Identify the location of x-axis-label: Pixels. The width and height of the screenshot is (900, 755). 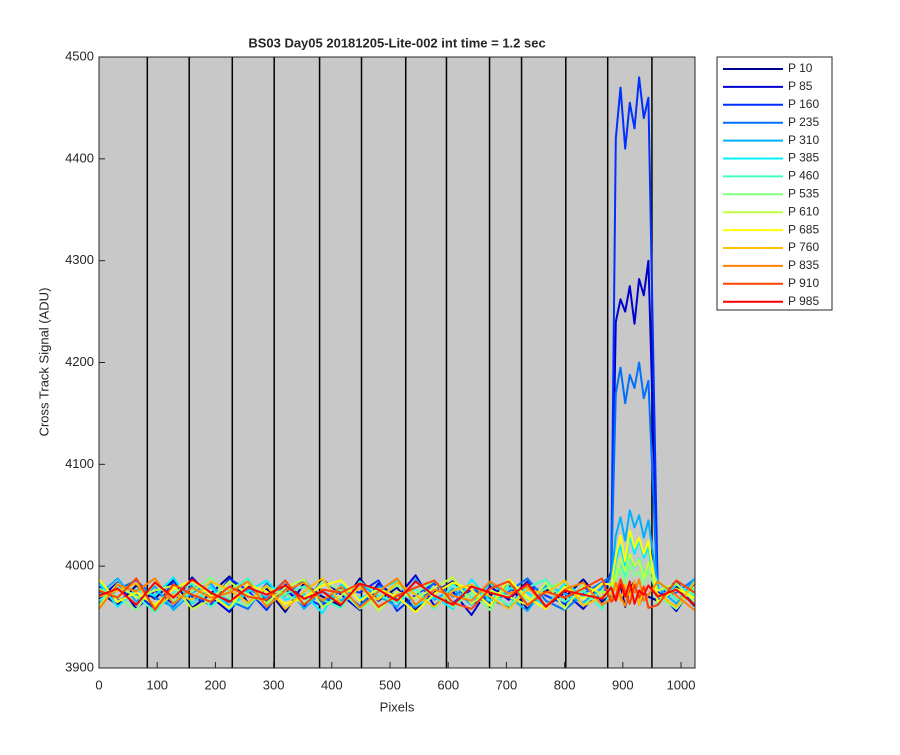
(397, 706).